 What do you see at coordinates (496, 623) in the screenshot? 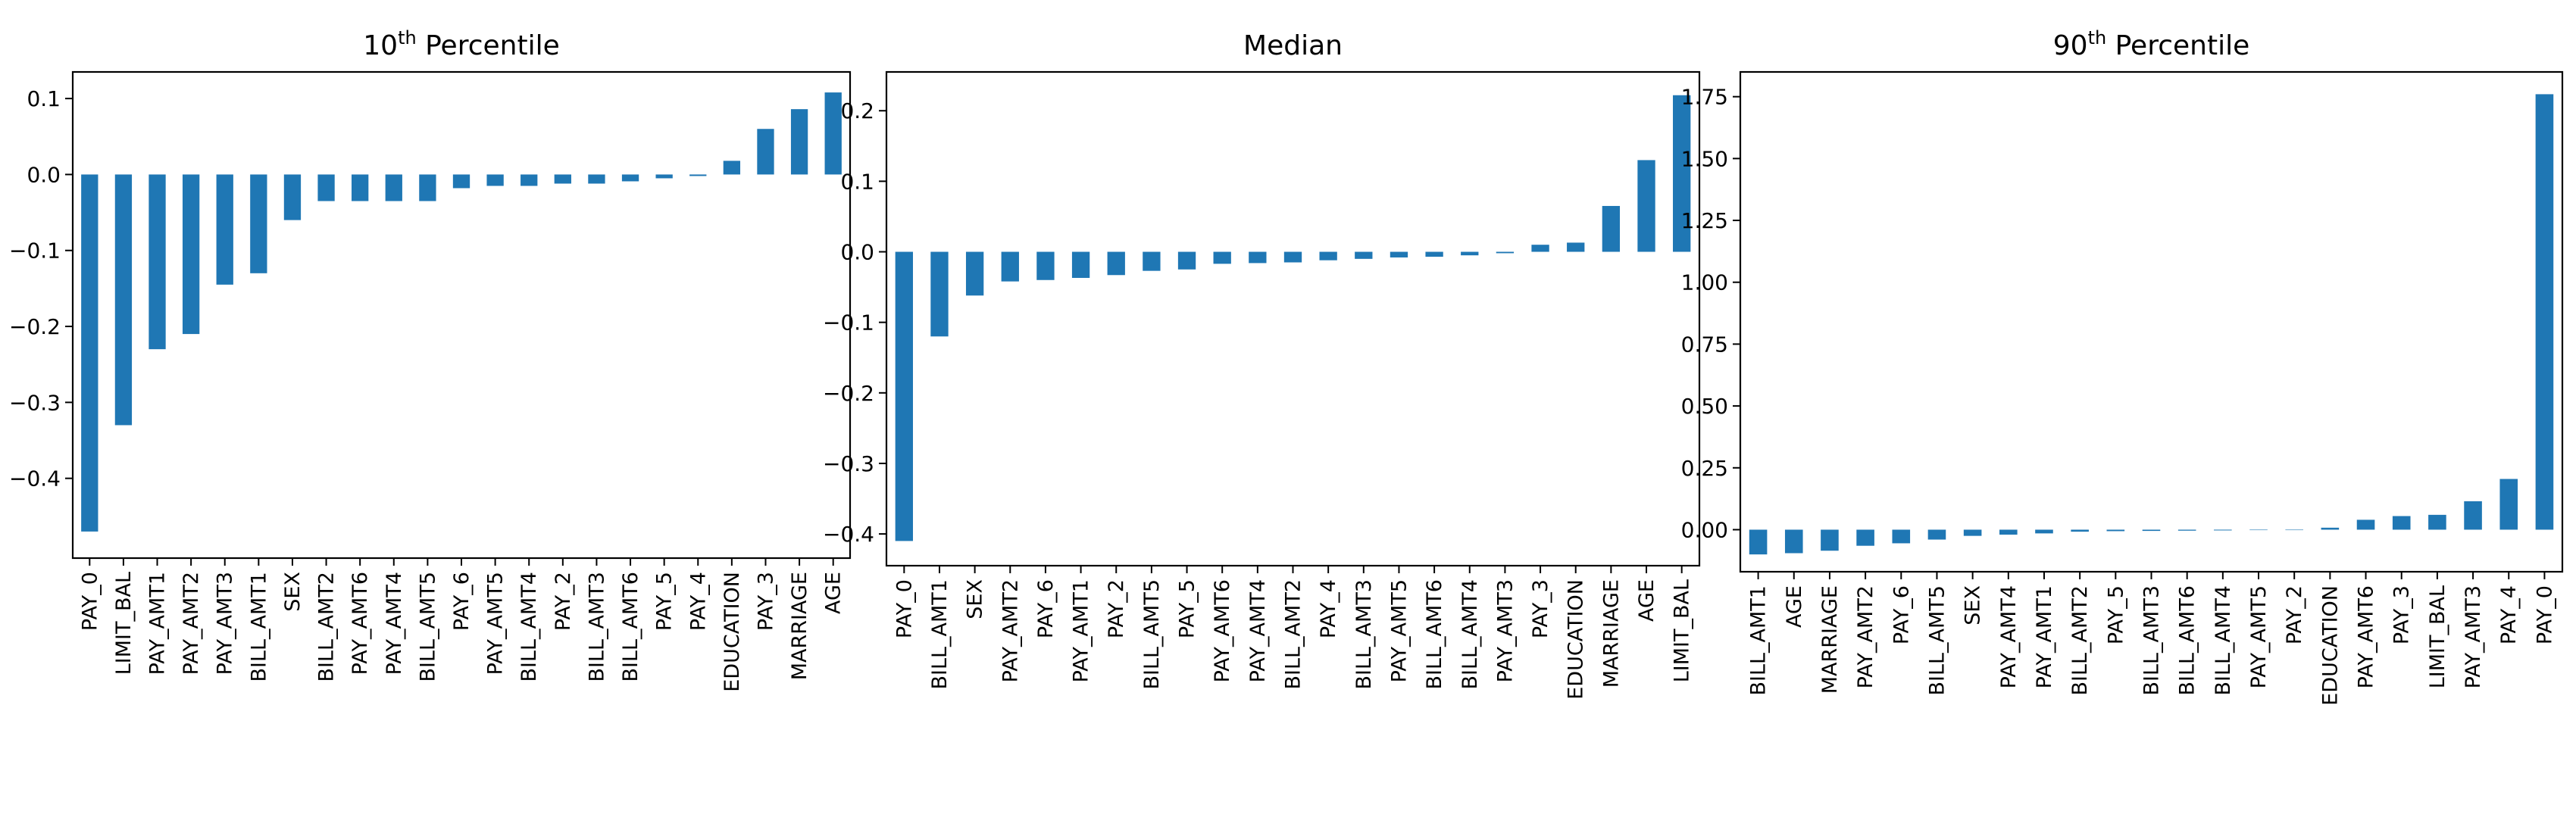
I see `x-tick-label-pay-amt5: PAY_AMT5` at bounding box center [496, 623].